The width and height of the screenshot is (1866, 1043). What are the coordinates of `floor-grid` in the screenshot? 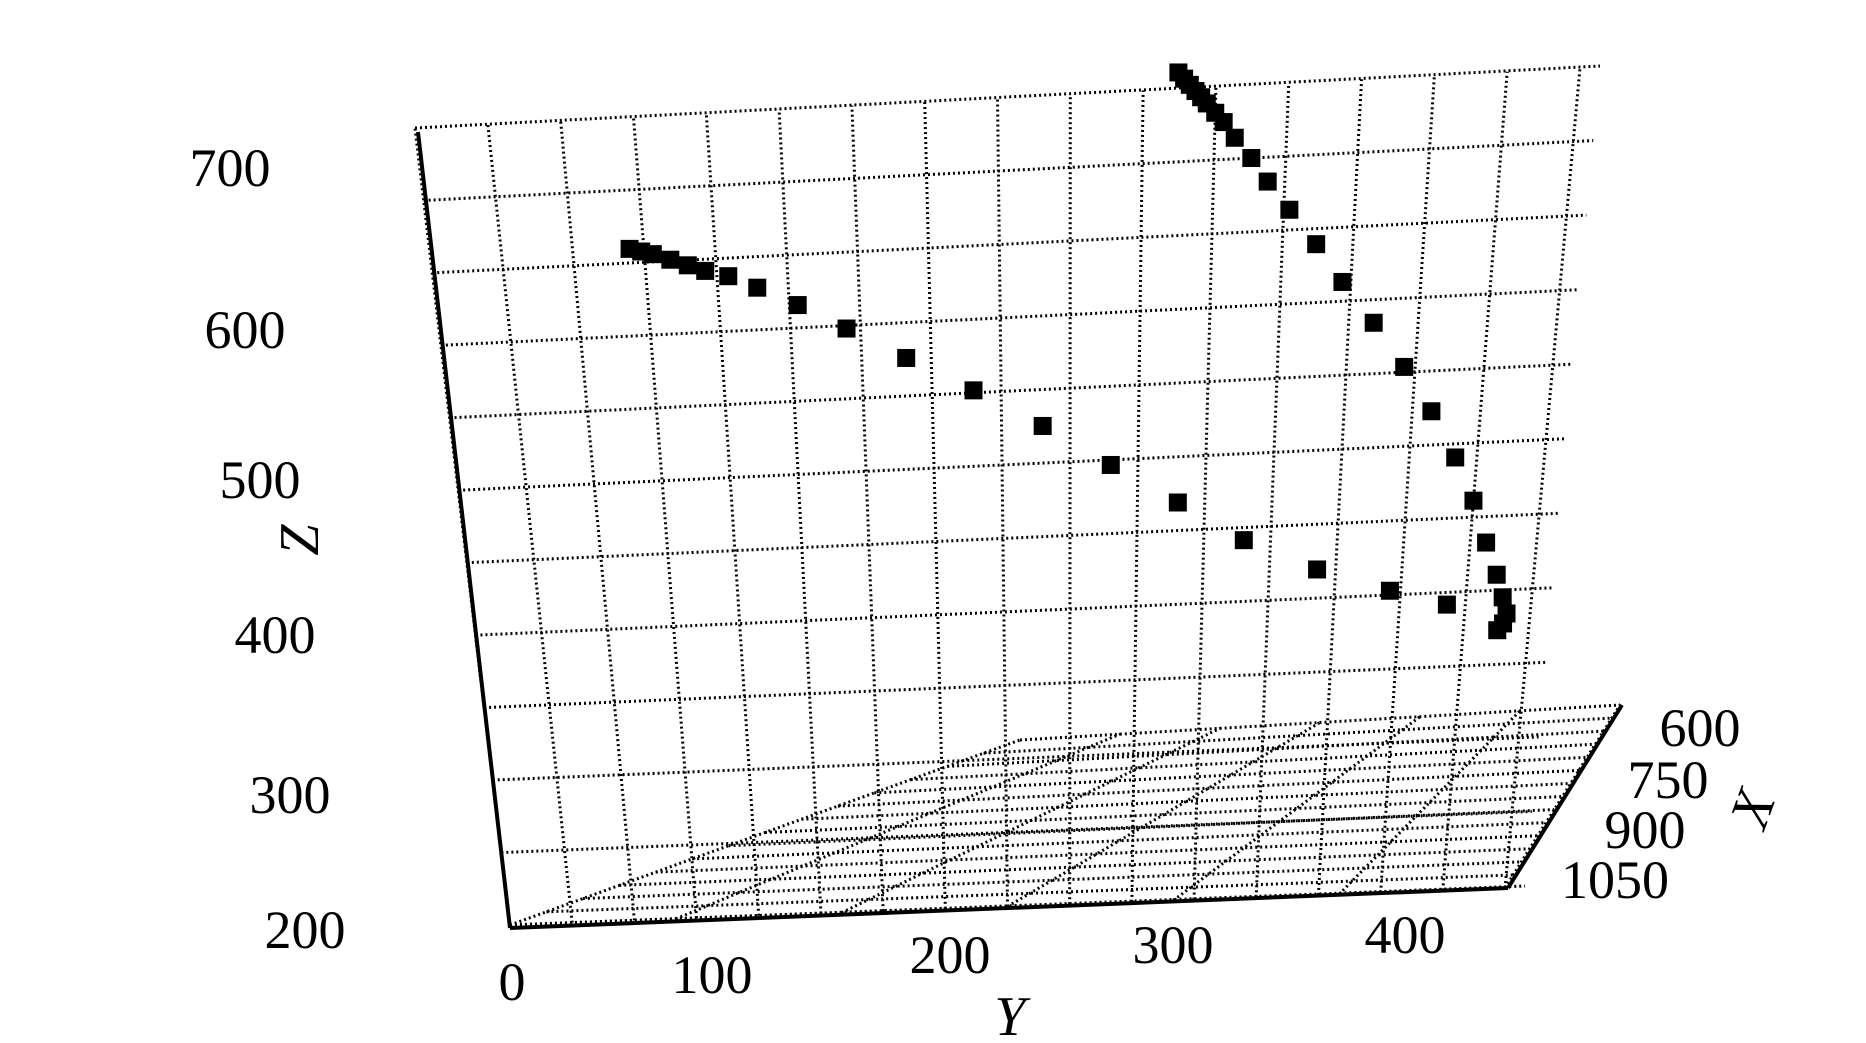 It's located at (1065, 815).